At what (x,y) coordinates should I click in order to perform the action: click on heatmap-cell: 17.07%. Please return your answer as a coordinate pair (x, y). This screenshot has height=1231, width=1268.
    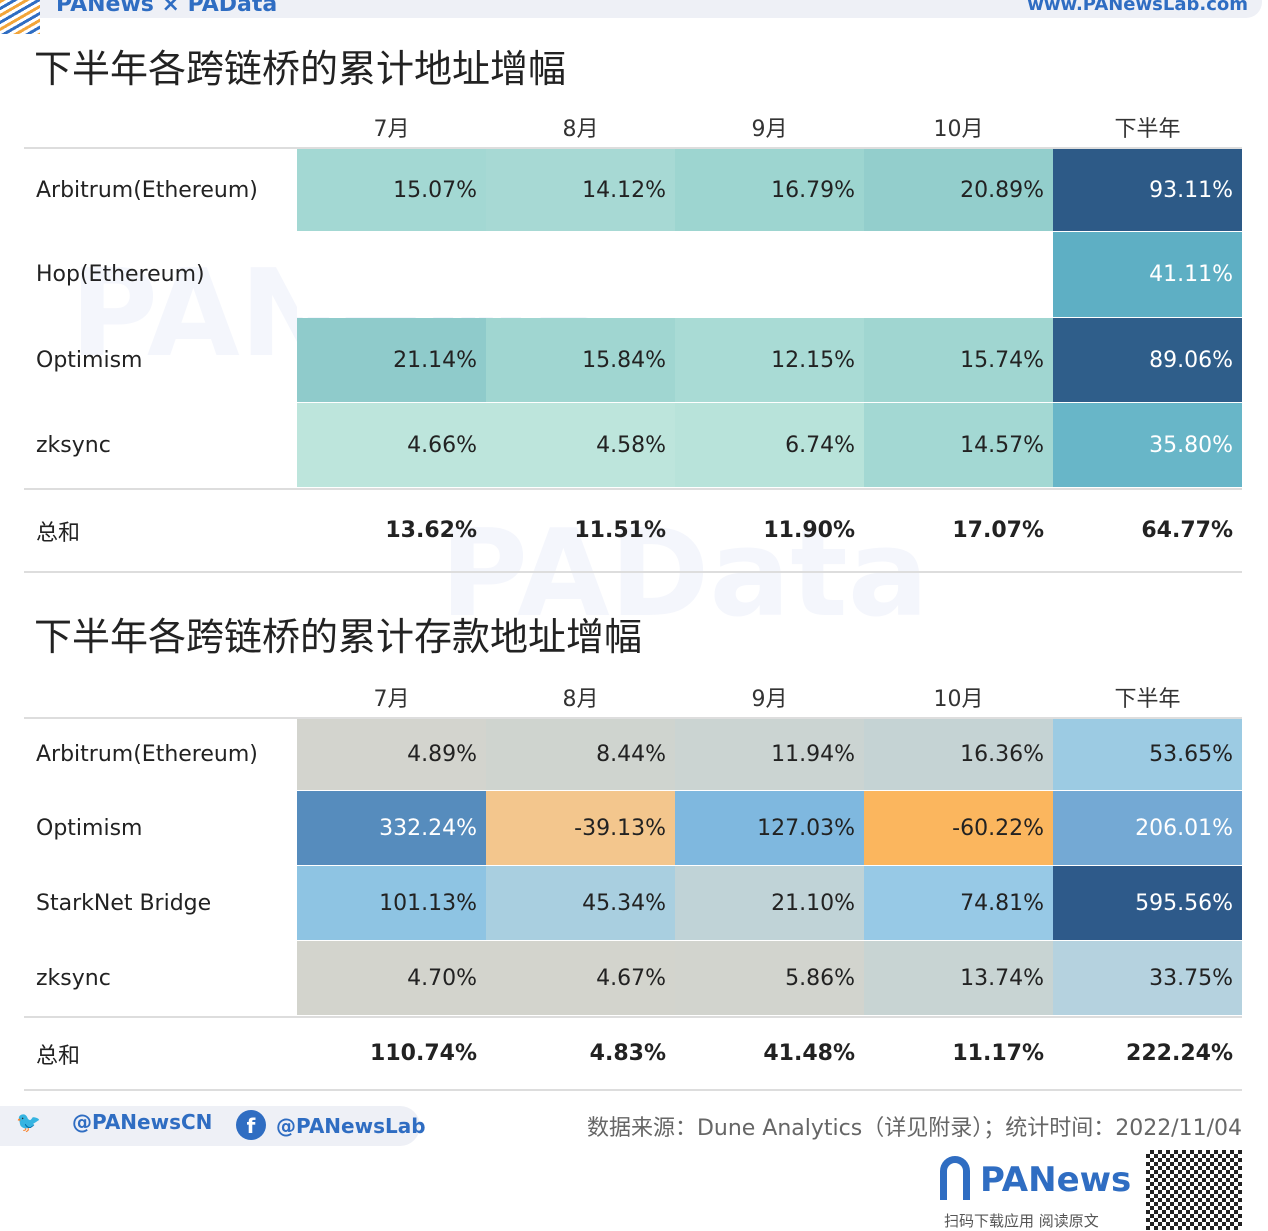
    Looking at the image, I should click on (998, 530).